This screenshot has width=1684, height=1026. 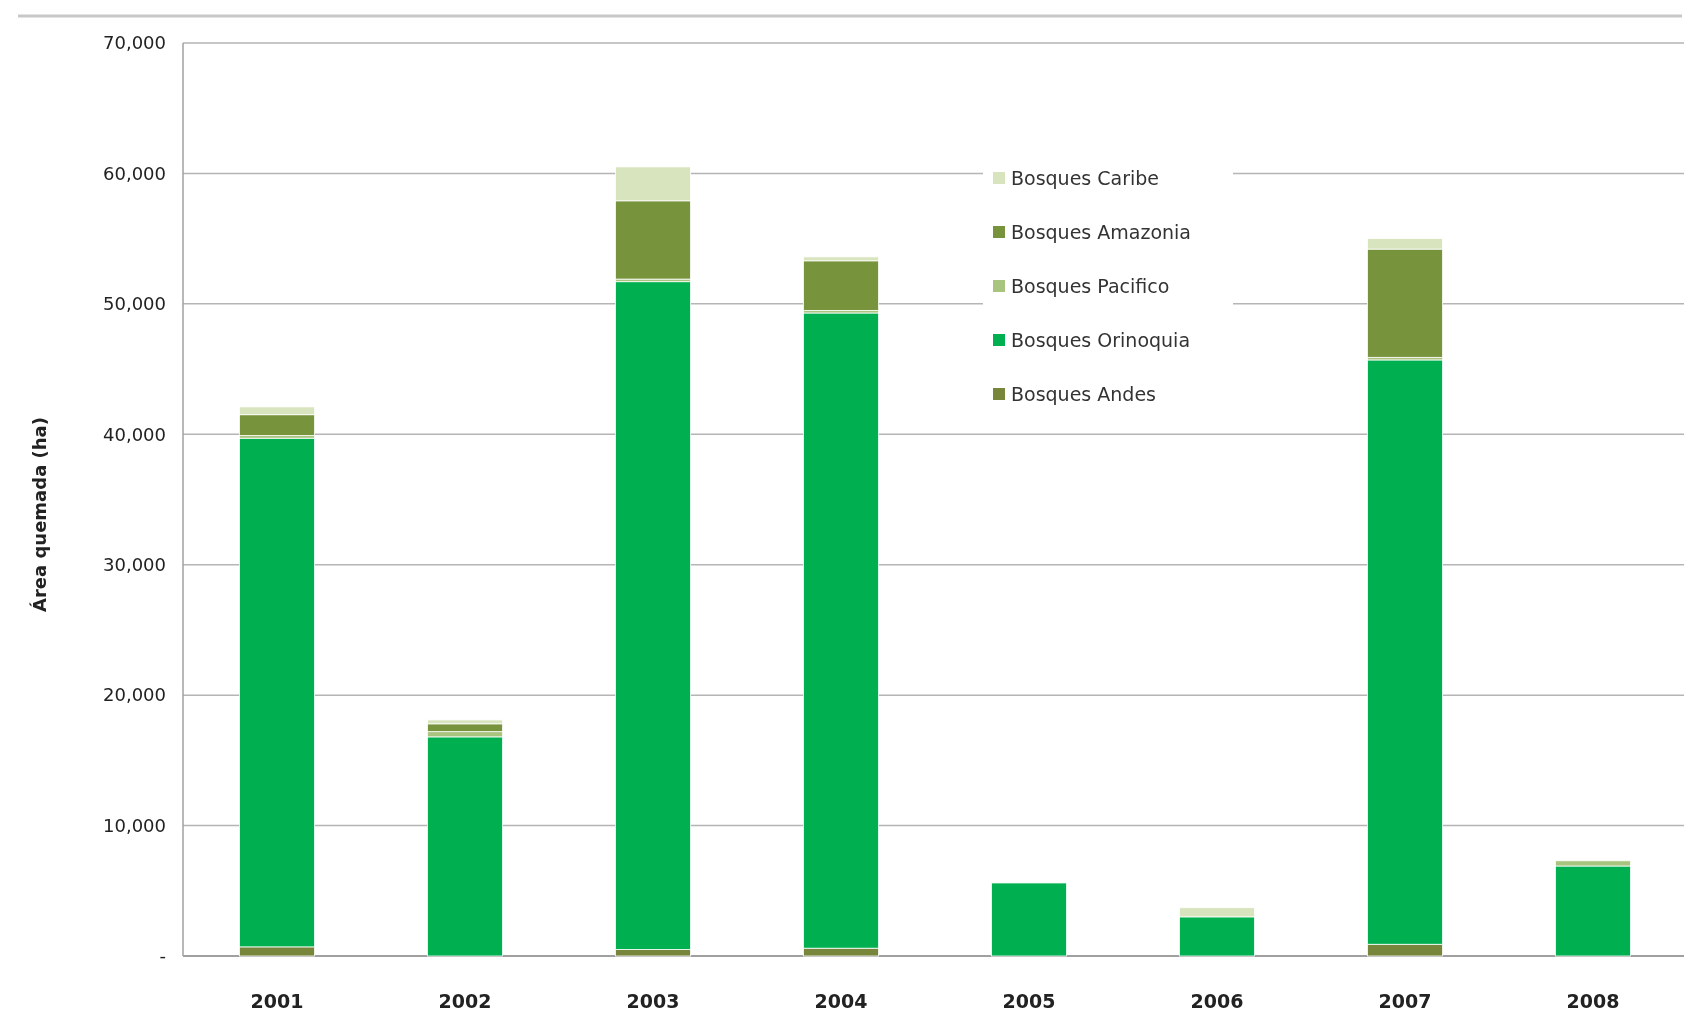 I want to click on legend-label: Bosques Caribe, so click(x=1085, y=177).